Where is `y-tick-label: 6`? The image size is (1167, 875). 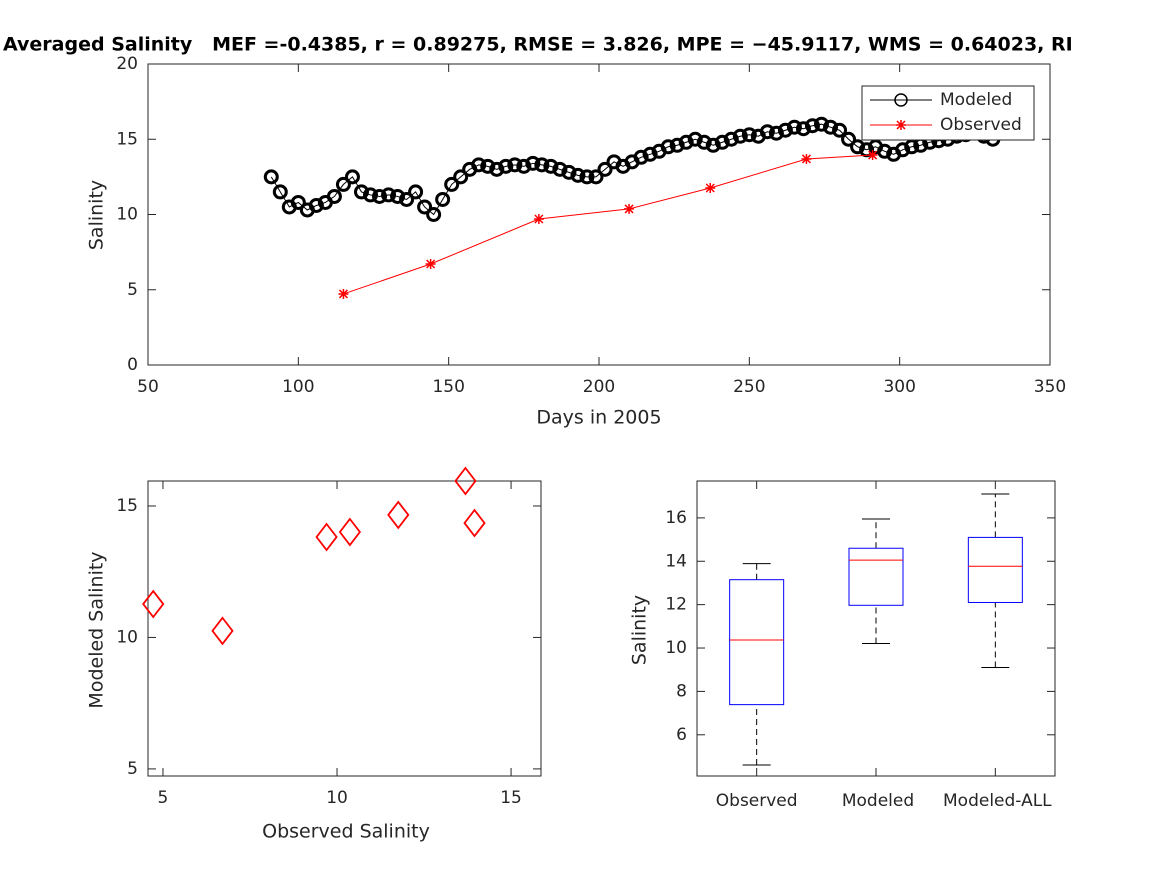 y-tick-label: 6 is located at coordinates (681, 735).